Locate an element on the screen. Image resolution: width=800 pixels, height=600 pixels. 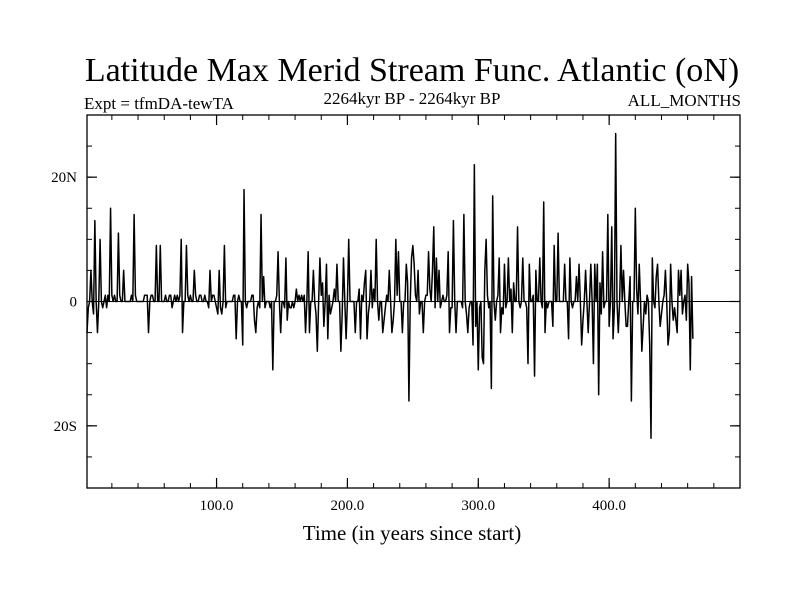
y-tick-label: 0 is located at coordinates (74, 303).